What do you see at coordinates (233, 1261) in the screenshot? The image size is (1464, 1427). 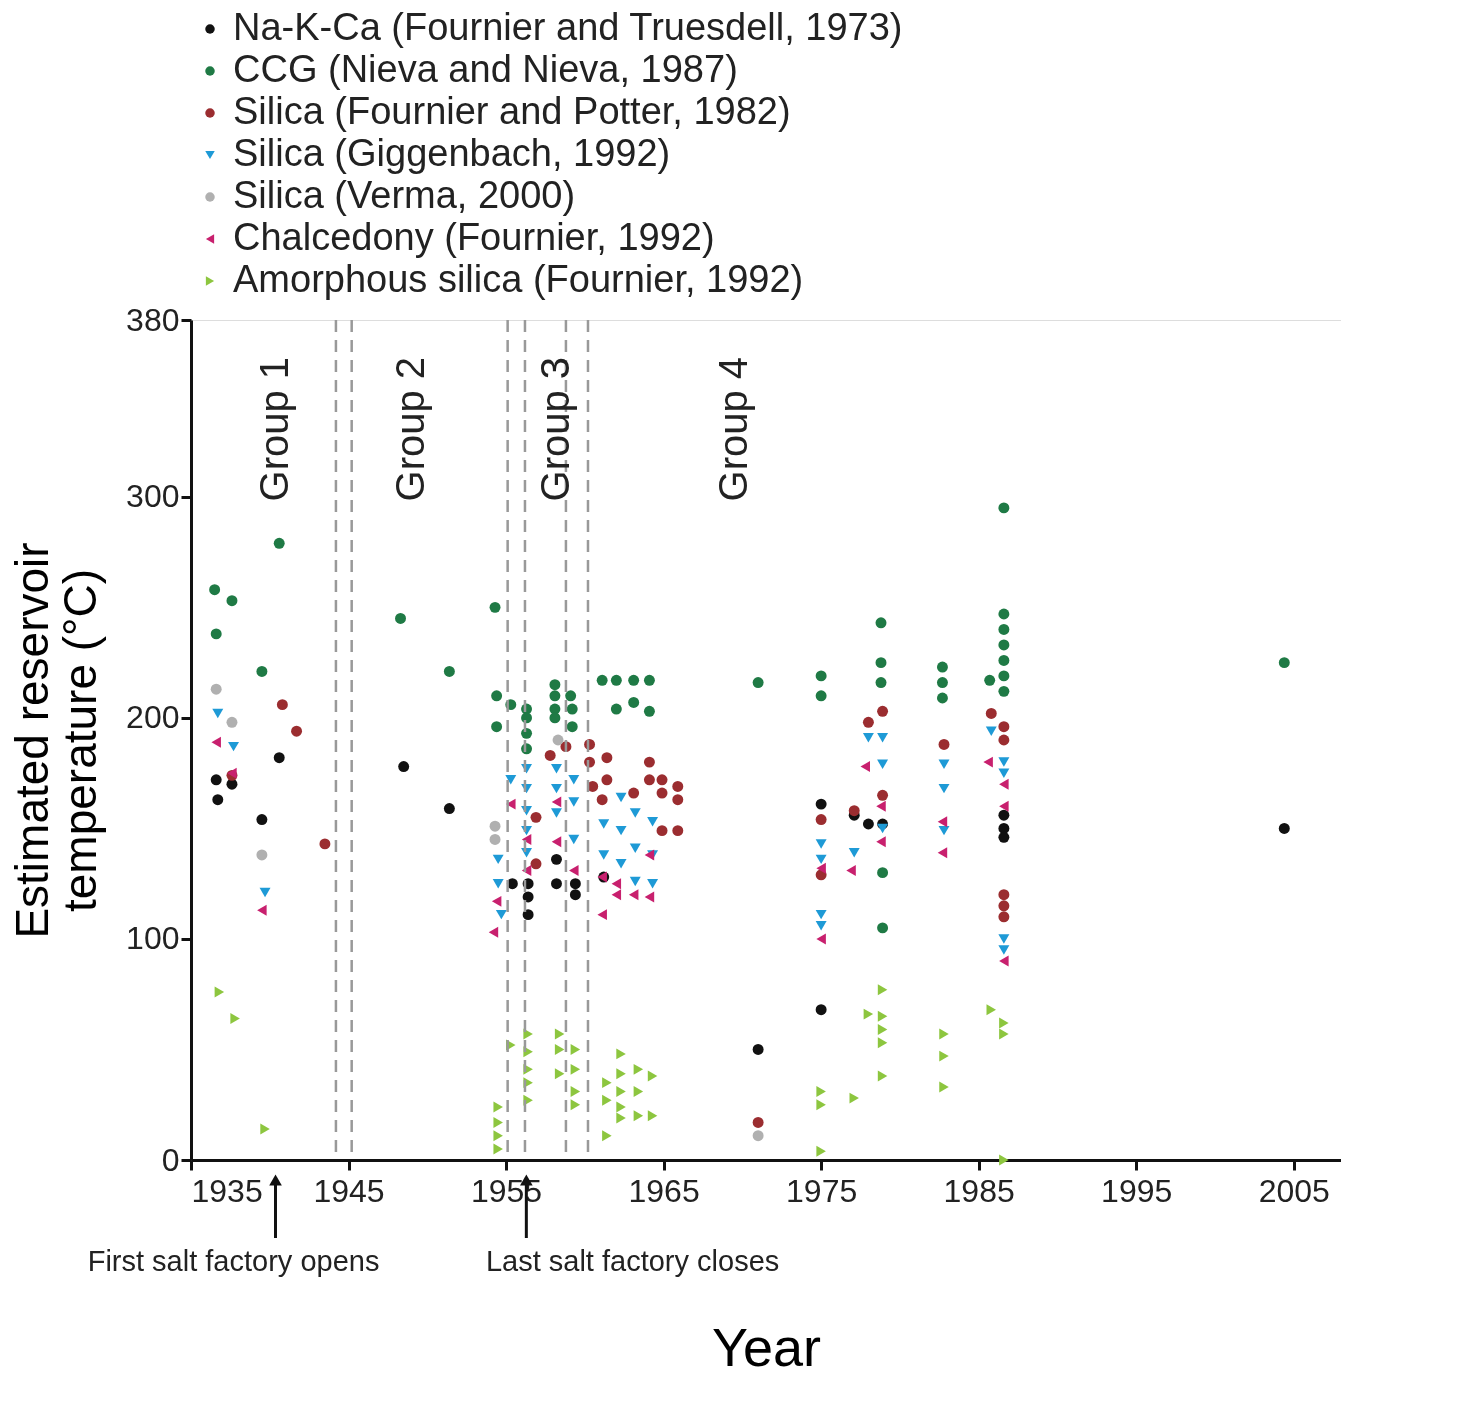 I see `text: First salt factory opens` at bounding box center [233, 1261].